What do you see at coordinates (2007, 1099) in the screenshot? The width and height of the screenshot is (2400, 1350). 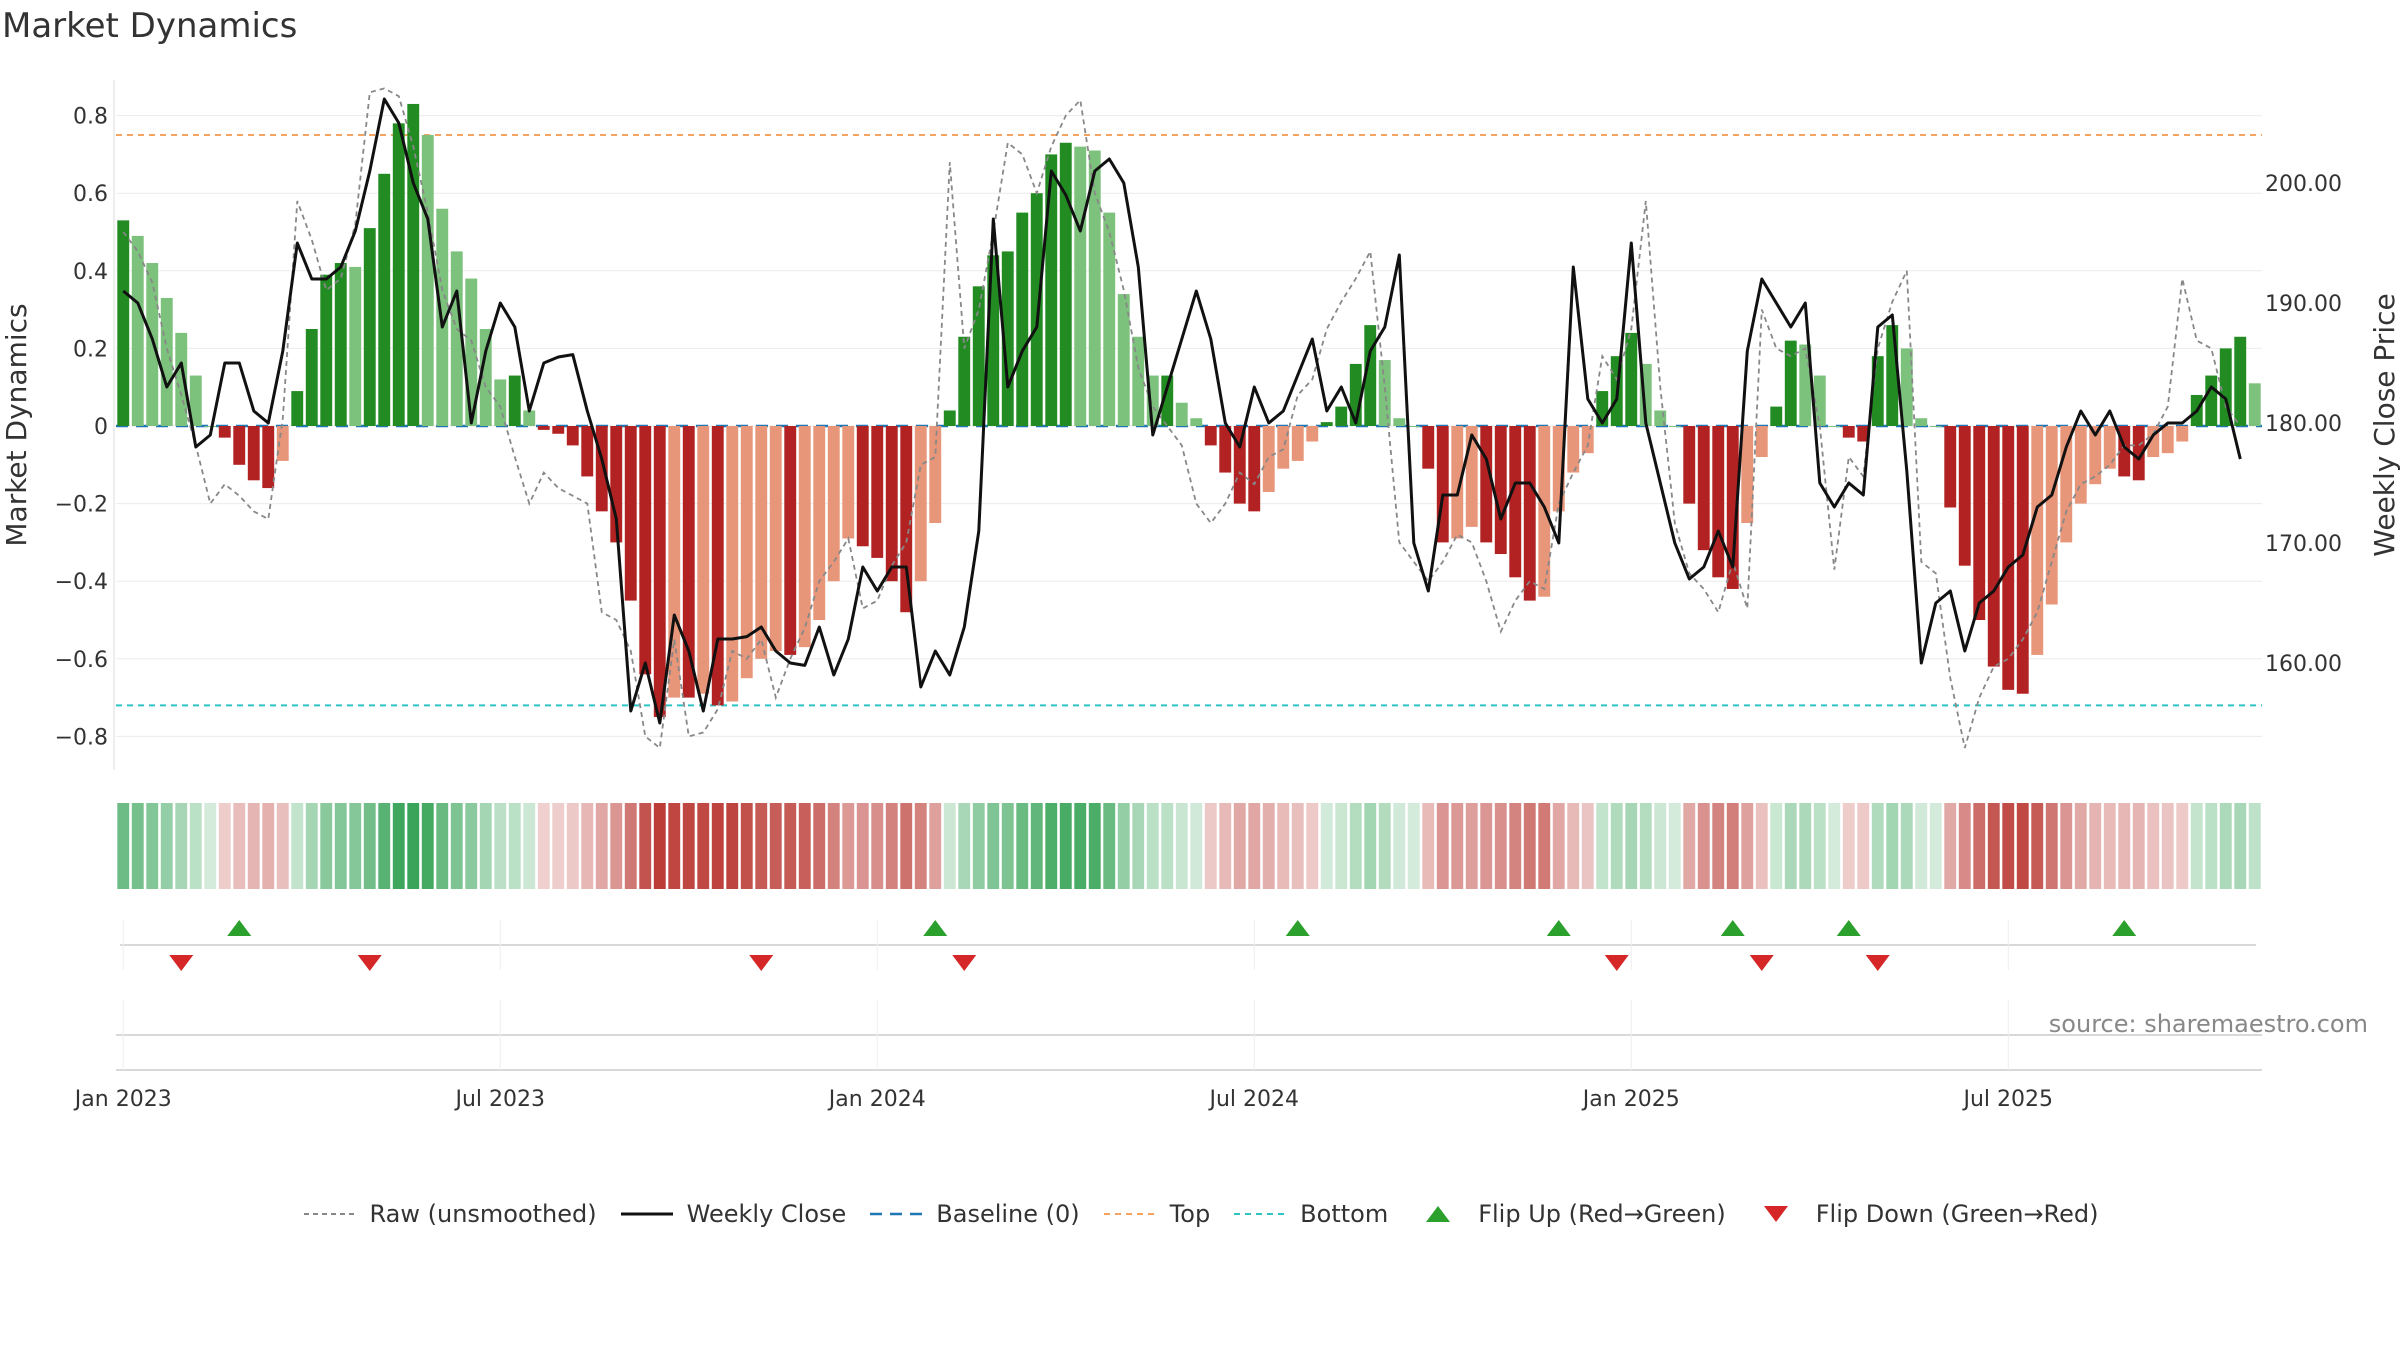 I see `x-tick-label: Jul 2025` at bounding box center [2007, 1099].